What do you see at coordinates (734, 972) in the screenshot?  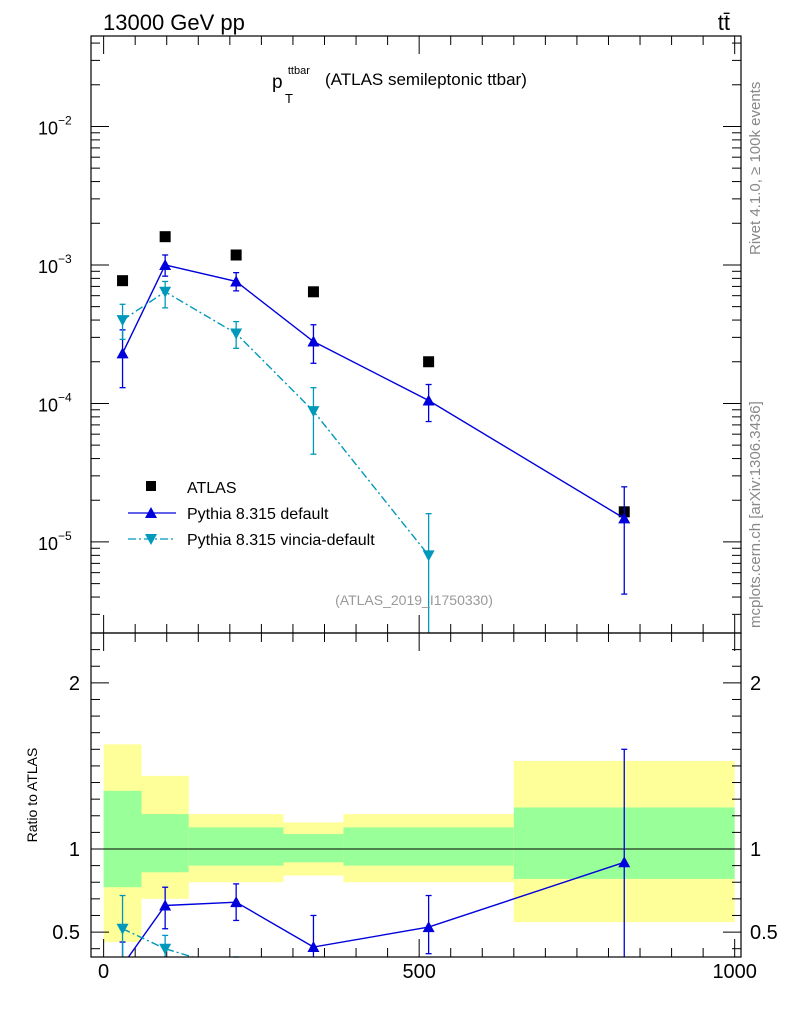 I see `xtick-label-2: 1000` at bounding box center [734, 972].